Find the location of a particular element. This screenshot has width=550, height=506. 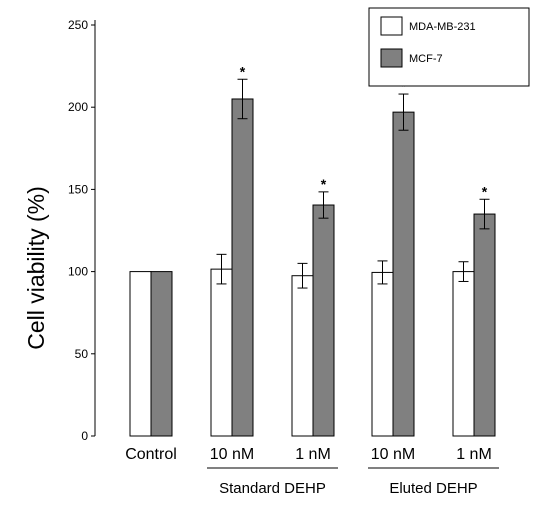

y-tick-label: 100 is located at coordinates (78, 272).